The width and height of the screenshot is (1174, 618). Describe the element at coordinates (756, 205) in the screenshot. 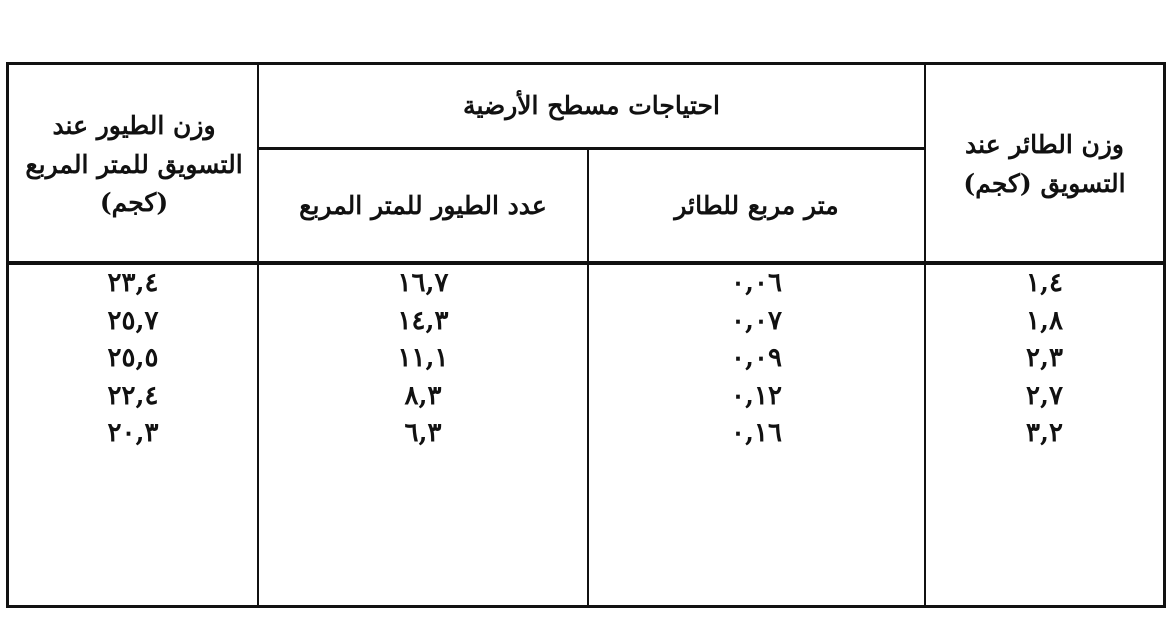

I see `header-sqm-per-bird: متر مربع للطائر` at that location.